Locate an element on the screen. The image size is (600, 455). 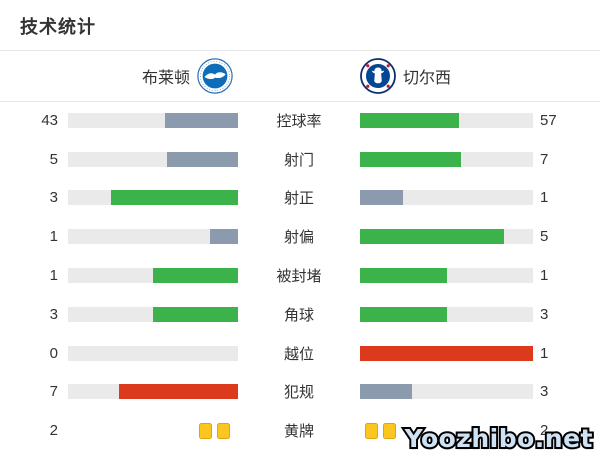
stat-label: 角球 is located at coordinates (298, 315).